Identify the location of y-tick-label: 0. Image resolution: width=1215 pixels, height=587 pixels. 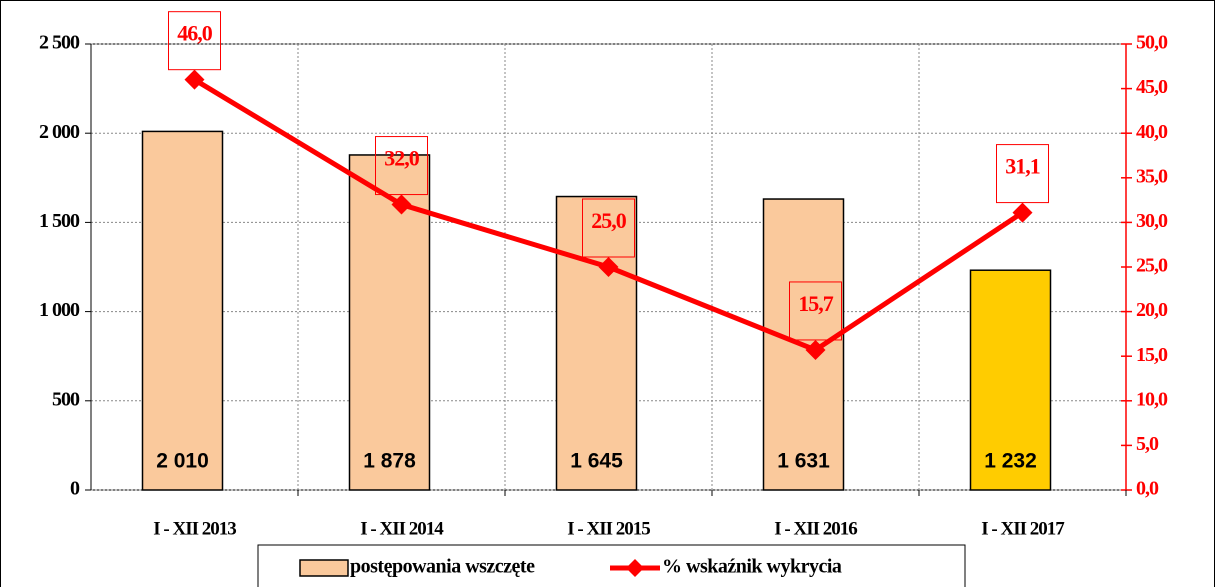
(75, 489).